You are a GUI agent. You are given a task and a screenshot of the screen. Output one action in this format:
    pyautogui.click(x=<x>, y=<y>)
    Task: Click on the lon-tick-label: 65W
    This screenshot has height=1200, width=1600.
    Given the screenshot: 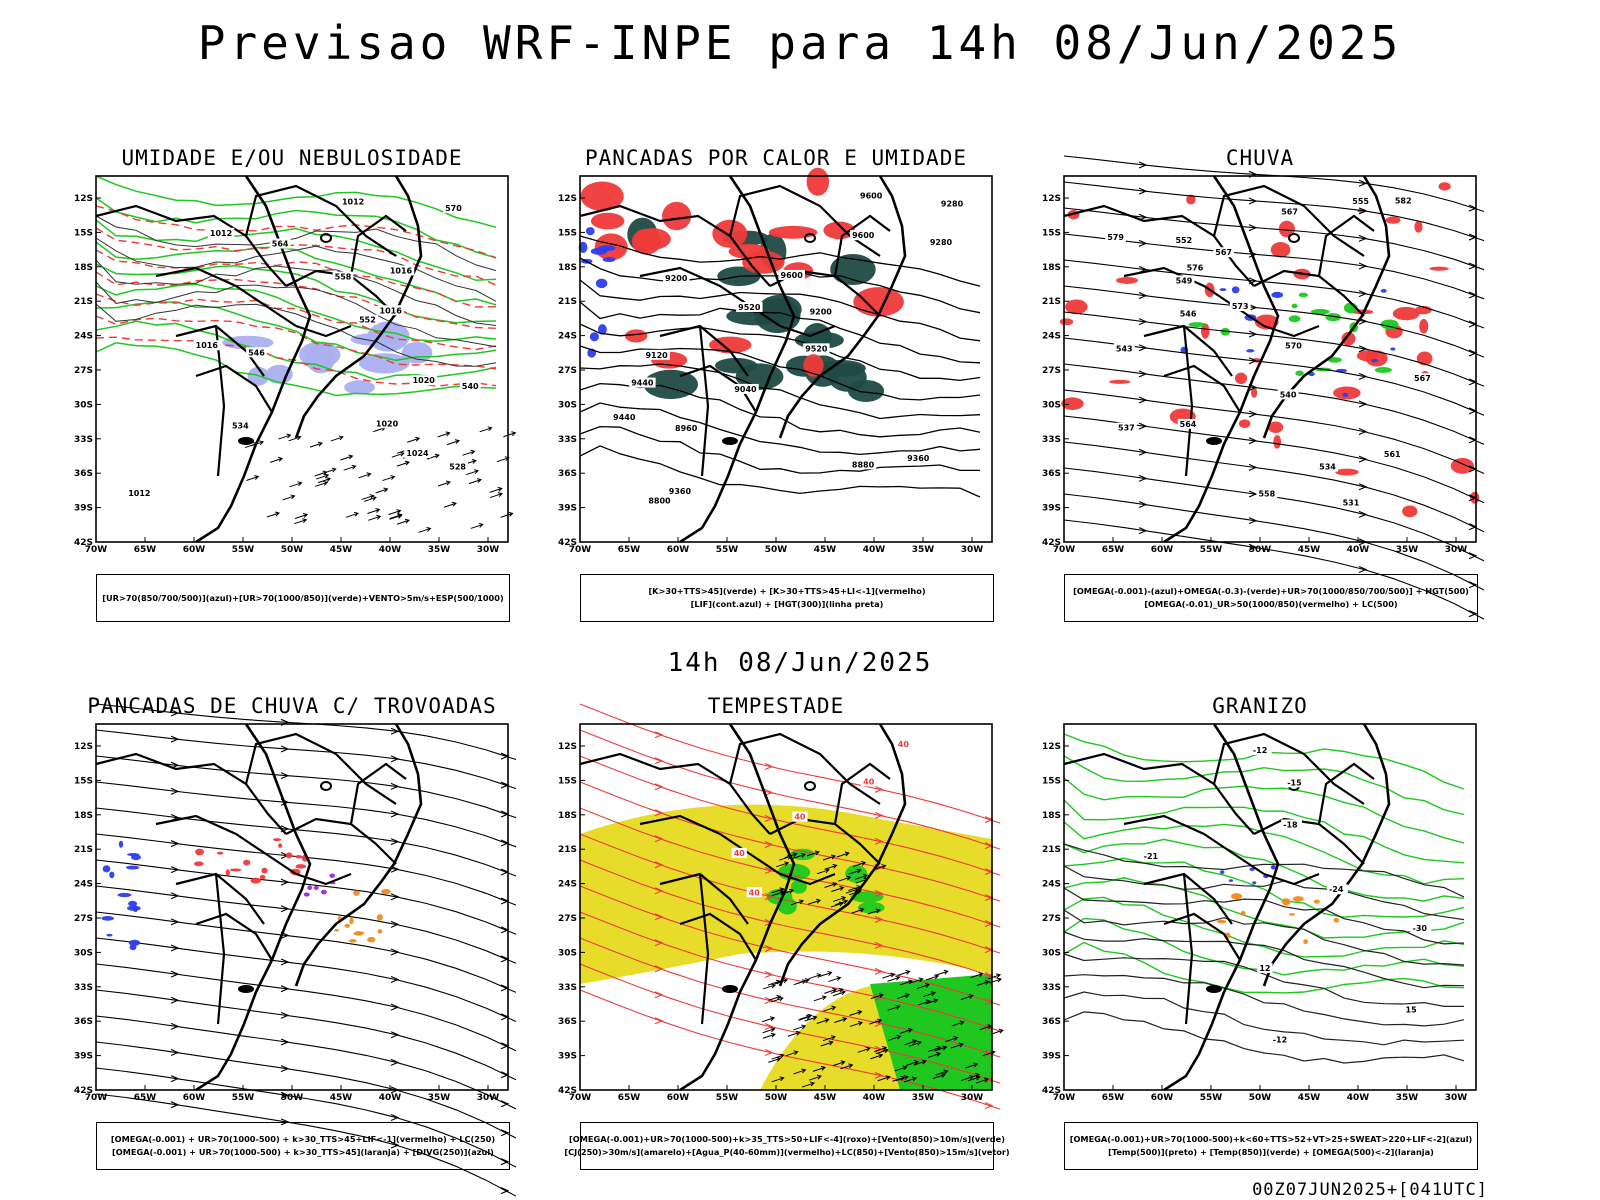 What is the action you would take?
    pyautogui.click(x=145, y=550)
    